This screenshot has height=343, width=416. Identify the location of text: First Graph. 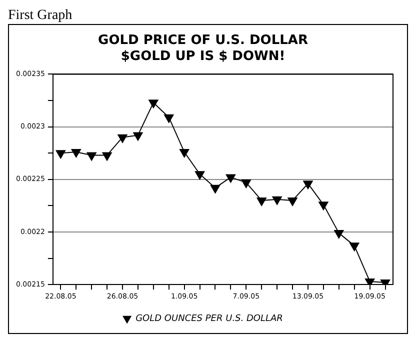
(41, 16).